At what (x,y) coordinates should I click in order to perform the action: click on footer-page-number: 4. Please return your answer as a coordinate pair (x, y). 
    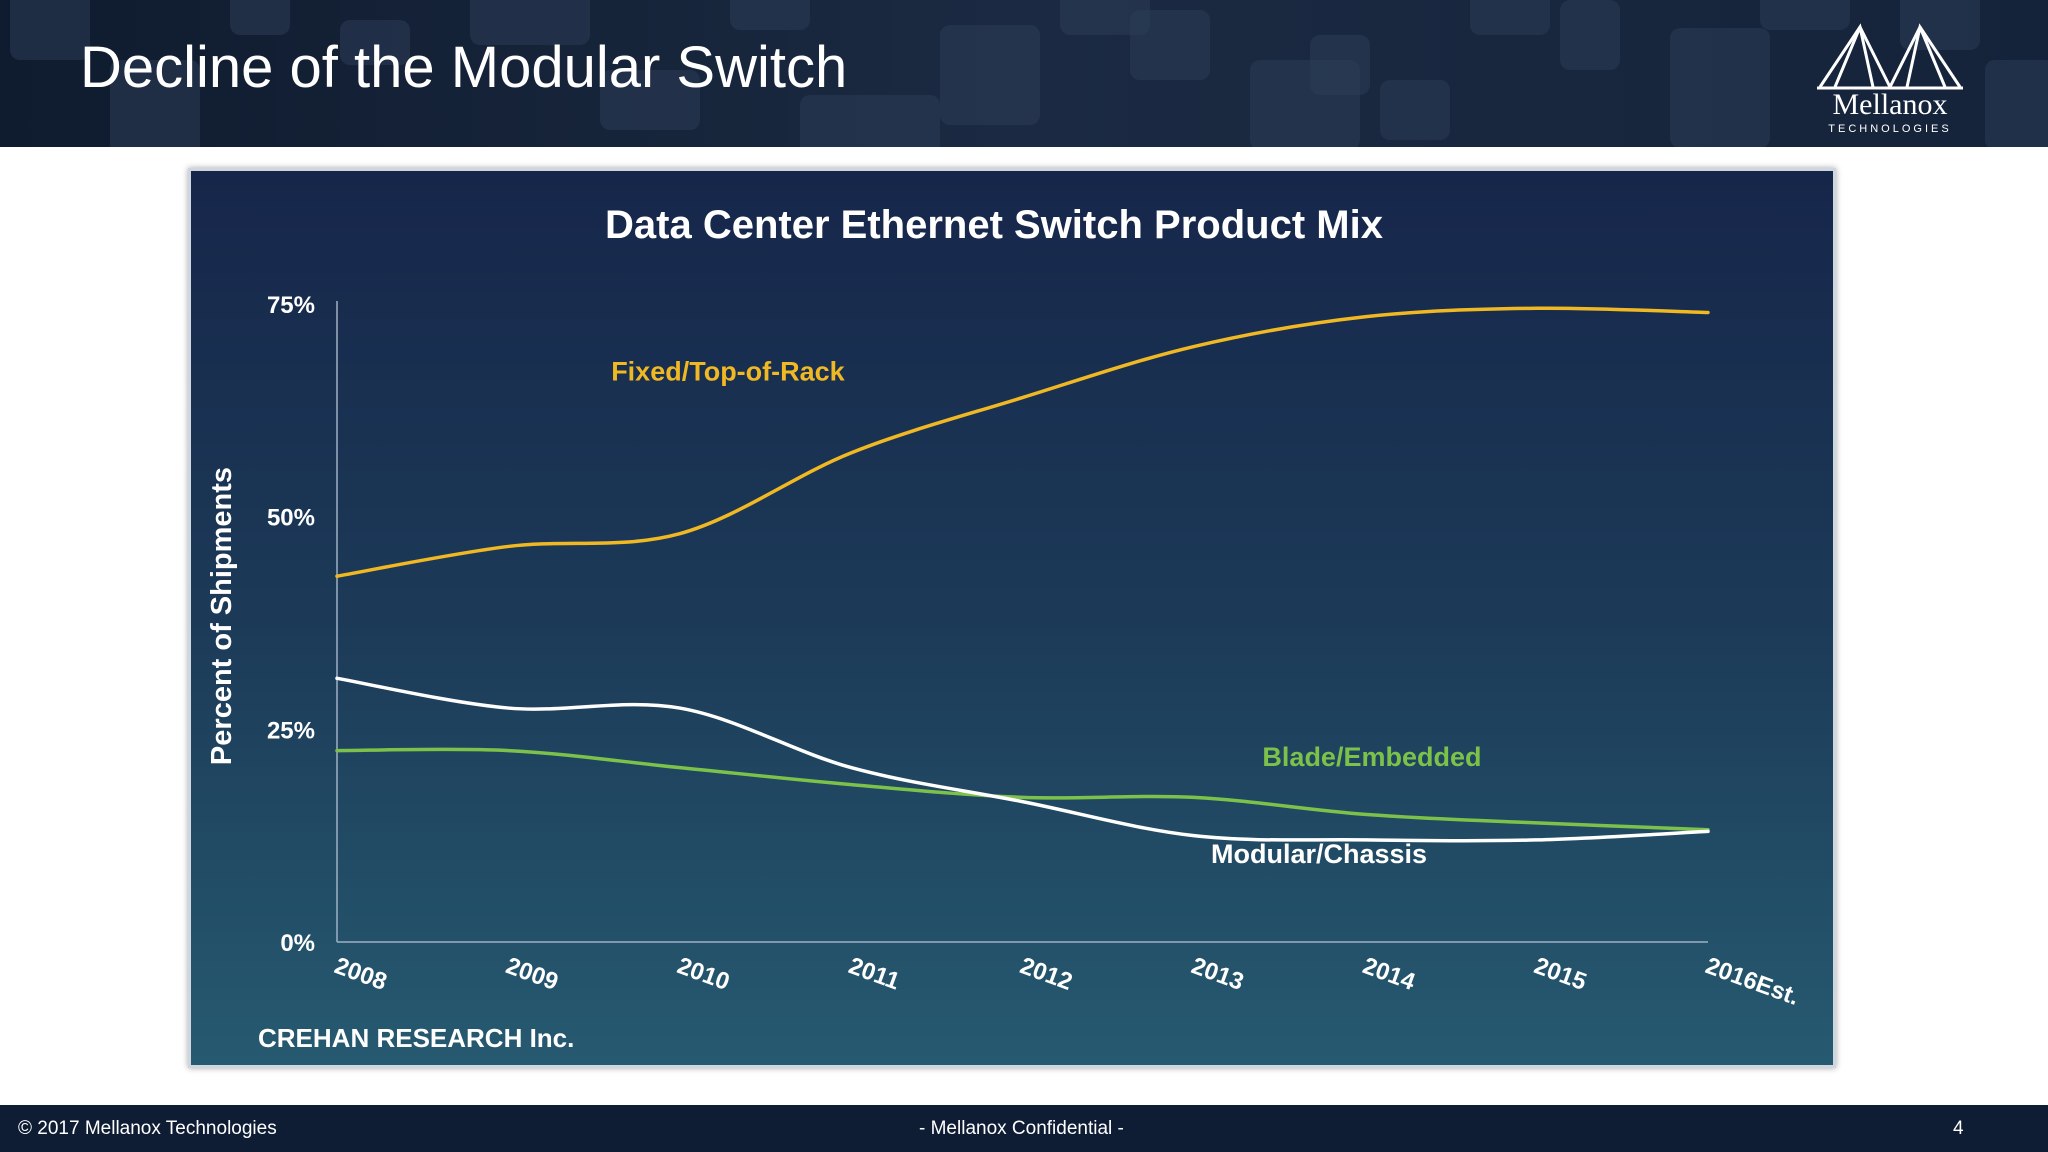
    Looking at the image, I should click on (1958, 1128).